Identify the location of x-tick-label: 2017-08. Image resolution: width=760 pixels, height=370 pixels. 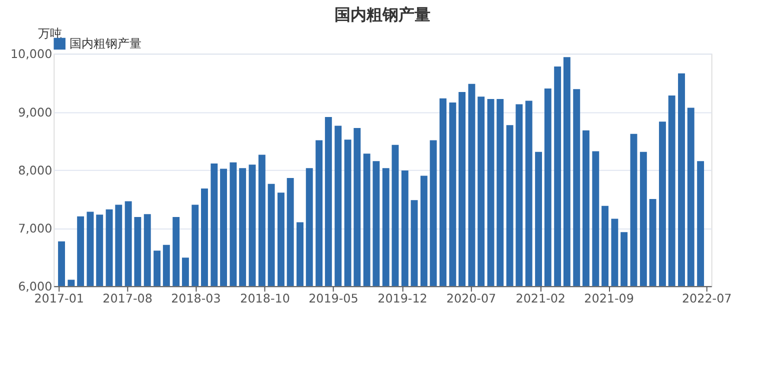
(127, 299).